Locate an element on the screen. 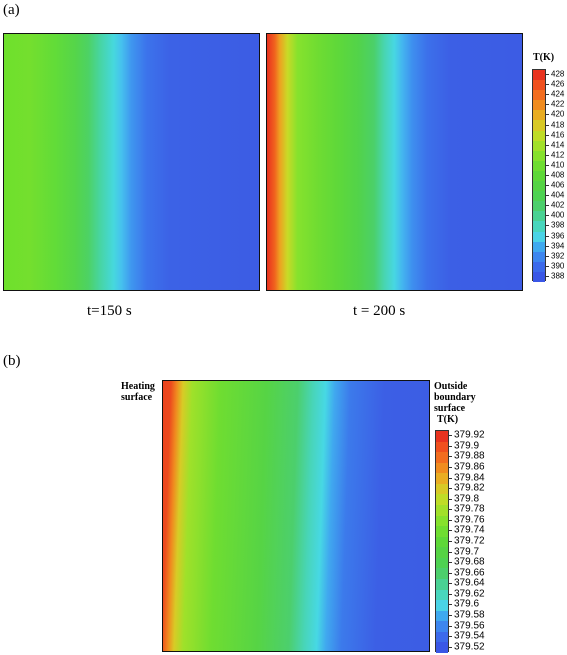 Image resolution: width=567 pixels, height=655 pixels. colorbar-gradient is located at coordinates (539, 176).